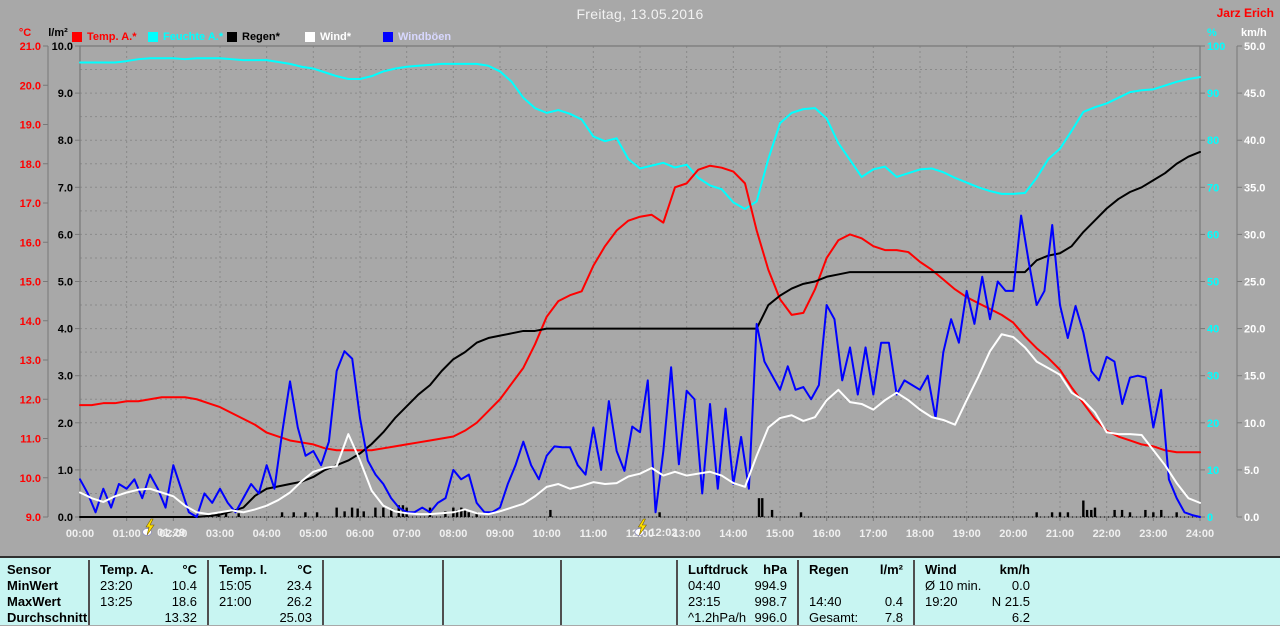  What do you see at coordinates (827, 534) in the screenshot?
I see `x-tick-label: 16:00` at bounding box center [827, 534].